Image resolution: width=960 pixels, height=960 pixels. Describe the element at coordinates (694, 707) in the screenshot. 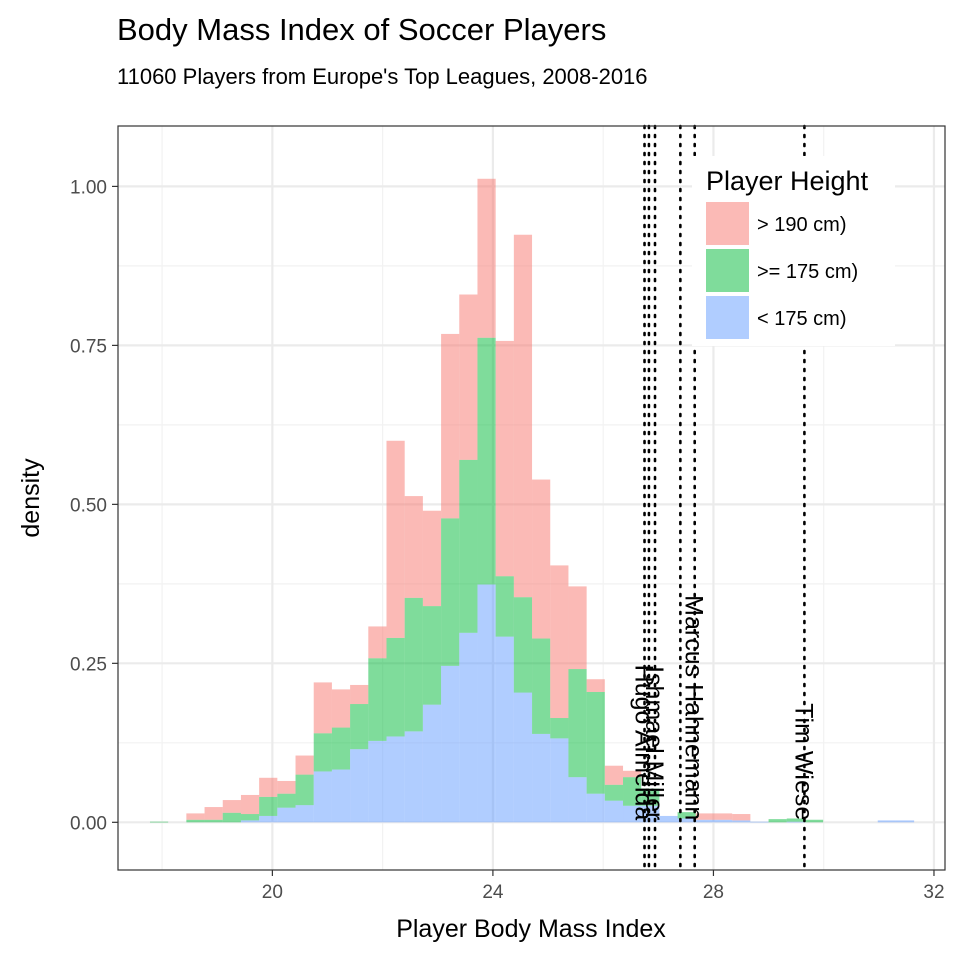

I see `player-label: Marcus Hahnemann` at that location.